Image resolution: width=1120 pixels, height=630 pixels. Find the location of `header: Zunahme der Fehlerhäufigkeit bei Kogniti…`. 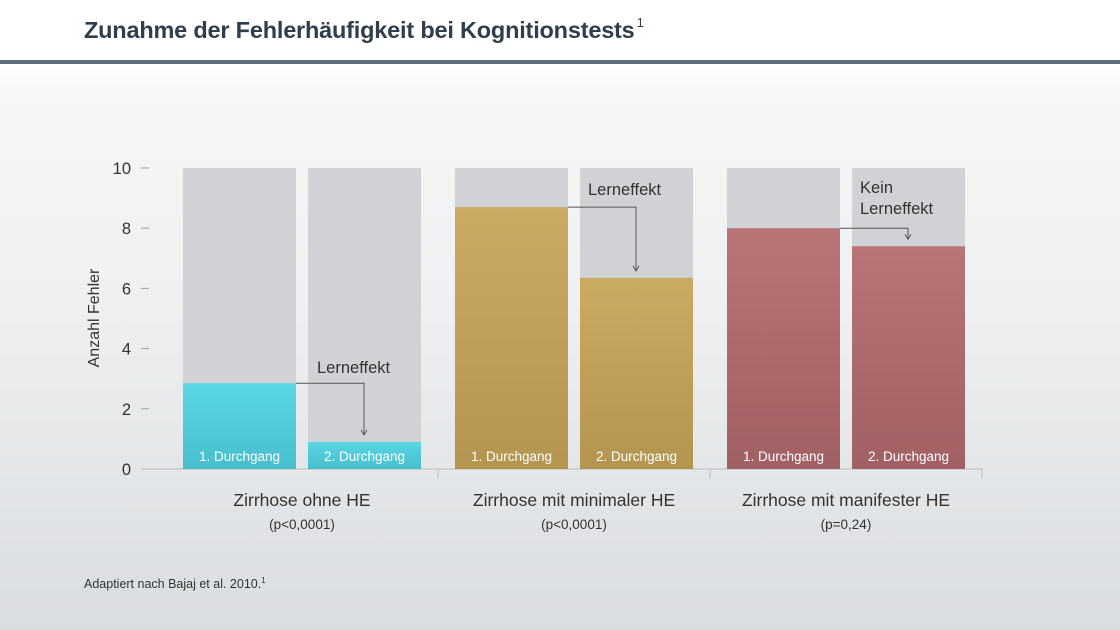

header: Zunahme der Fehlerhäufigkeit bei Kogniti… is located at coordinates (560, 30).